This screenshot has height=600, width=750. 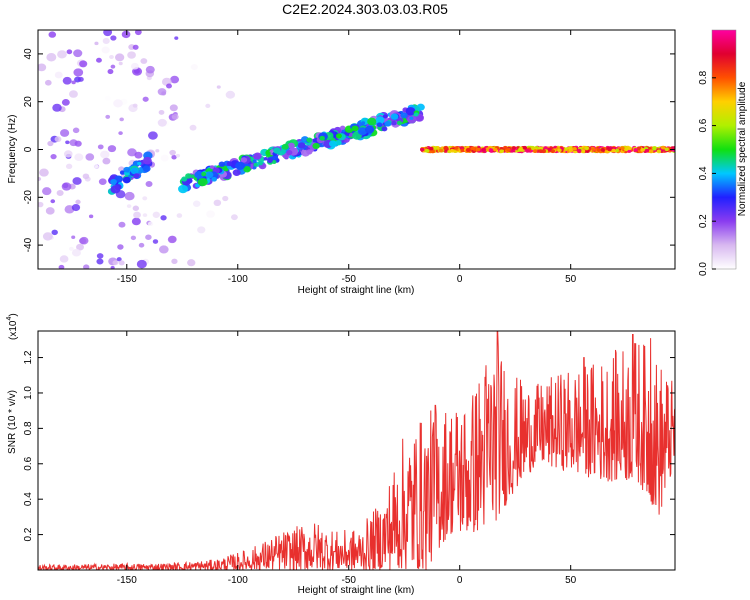 I want to click on snr-x-label: Height of straight line (km), so click(x=356, y=590).